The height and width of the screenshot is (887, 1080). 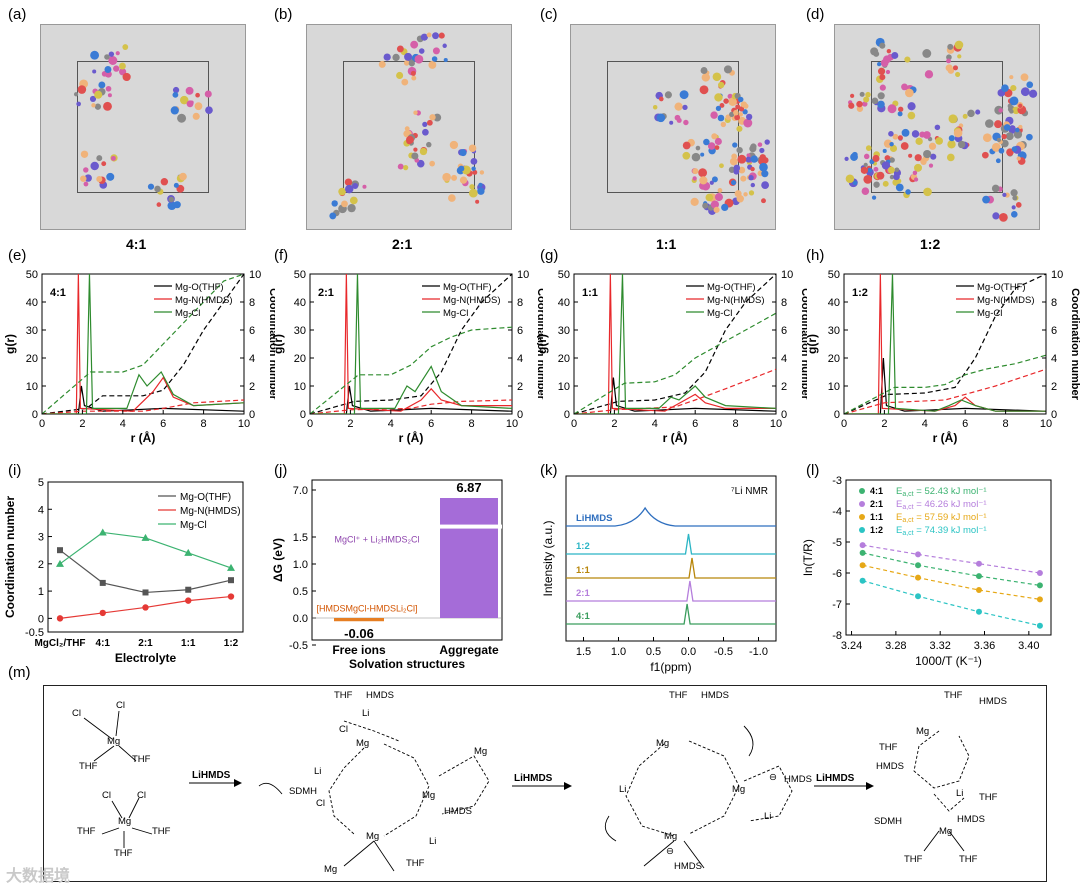 I want to click on y-tick-label: 1.0, so click(x=300, y=565).